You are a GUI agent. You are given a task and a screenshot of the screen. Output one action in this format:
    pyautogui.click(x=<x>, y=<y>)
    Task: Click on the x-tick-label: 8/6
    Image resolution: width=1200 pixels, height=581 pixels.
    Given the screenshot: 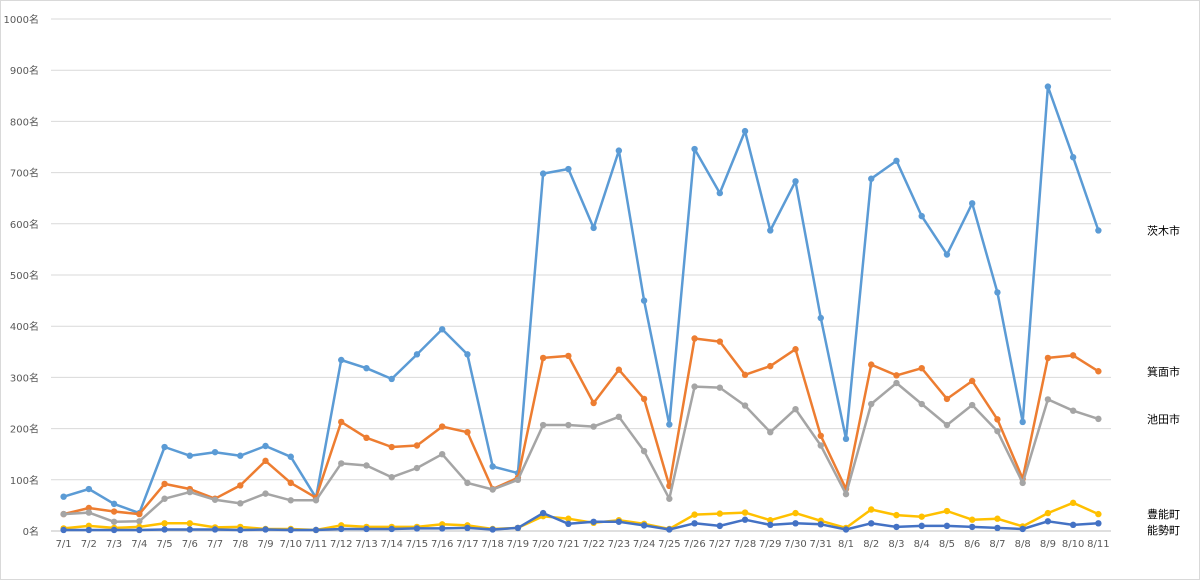 What is the action you would take?
    pyautogui.click(x=972, y=544)
    